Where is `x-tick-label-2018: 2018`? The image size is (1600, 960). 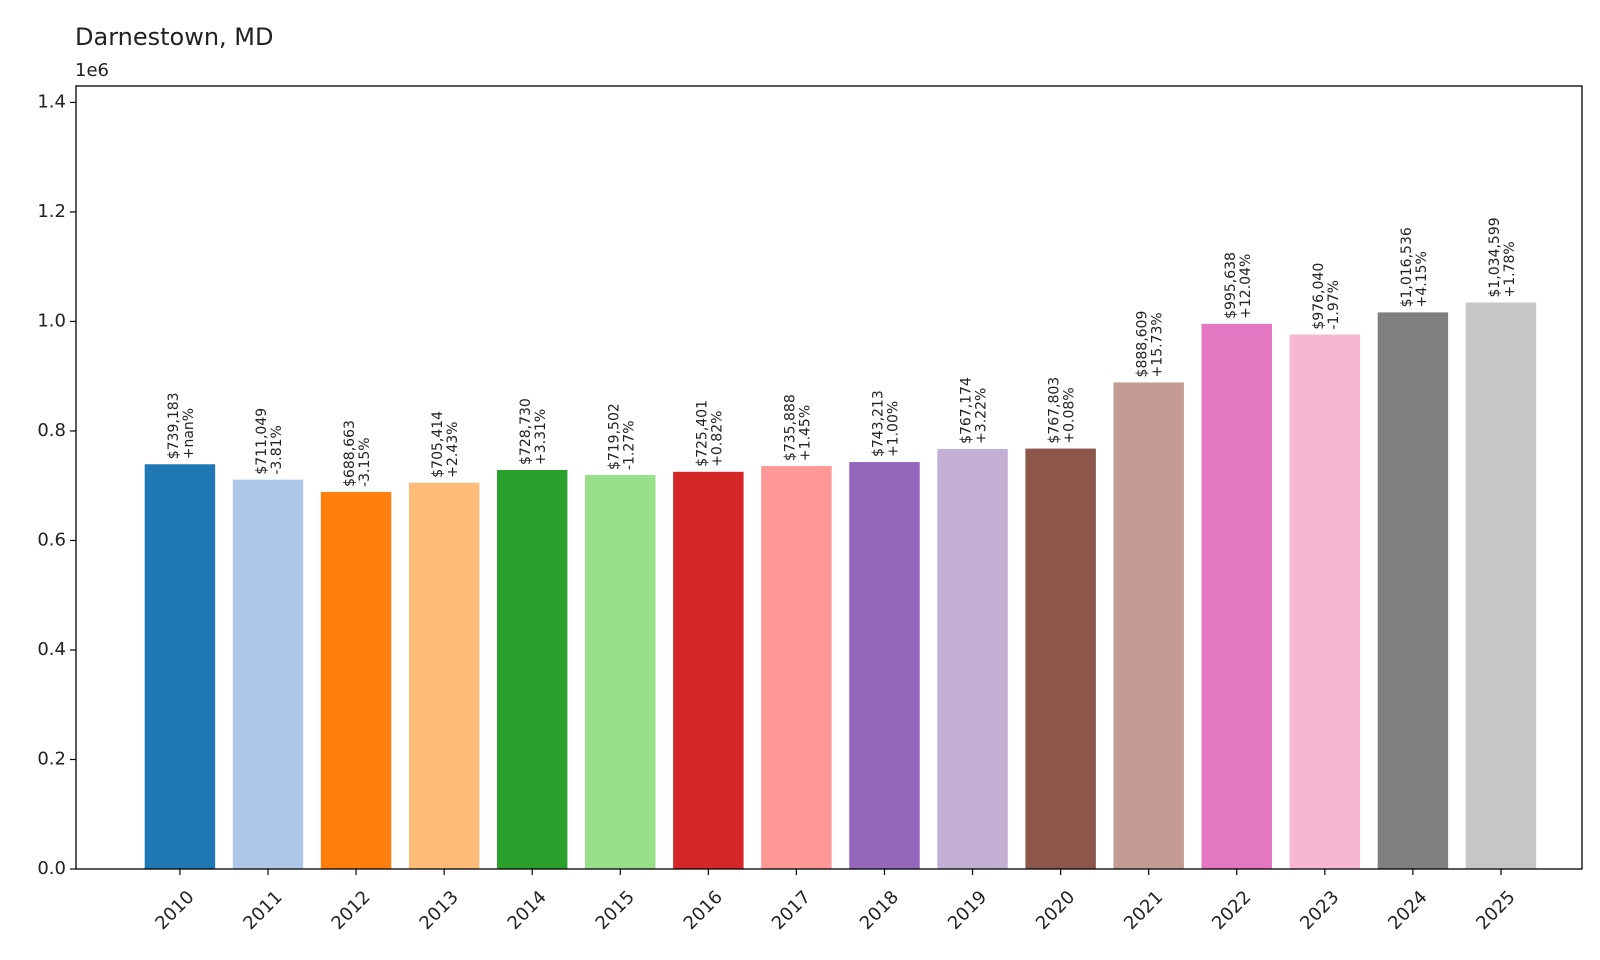 x-tick-label-2018: 2018 is located at coordinates (879, 910).